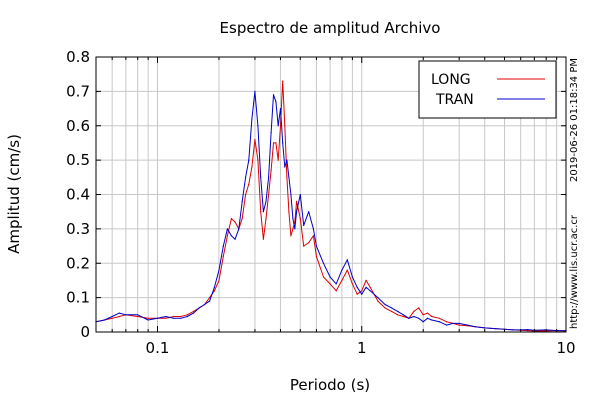 This screenshot has width=600, height=405. Describe the element at coordinates (14, 194) in the screenshot. I see `y-axis-label: Amplitud (cm/s)` at that location.